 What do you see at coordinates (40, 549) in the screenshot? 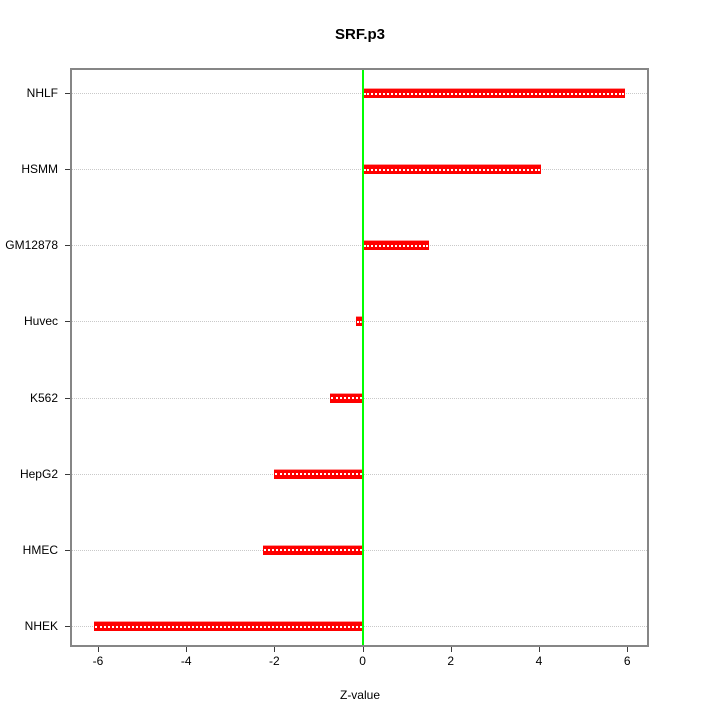
I see `category-label: HMEC` at bounding box center [40, 549].